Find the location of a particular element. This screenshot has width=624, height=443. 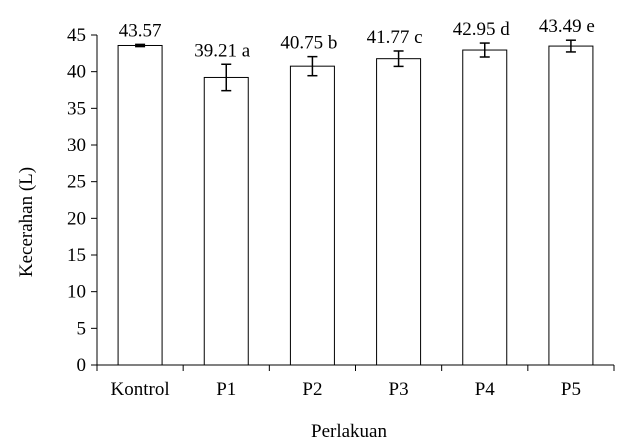

y-tick-label: 5 is located at coordinates (82, 328).